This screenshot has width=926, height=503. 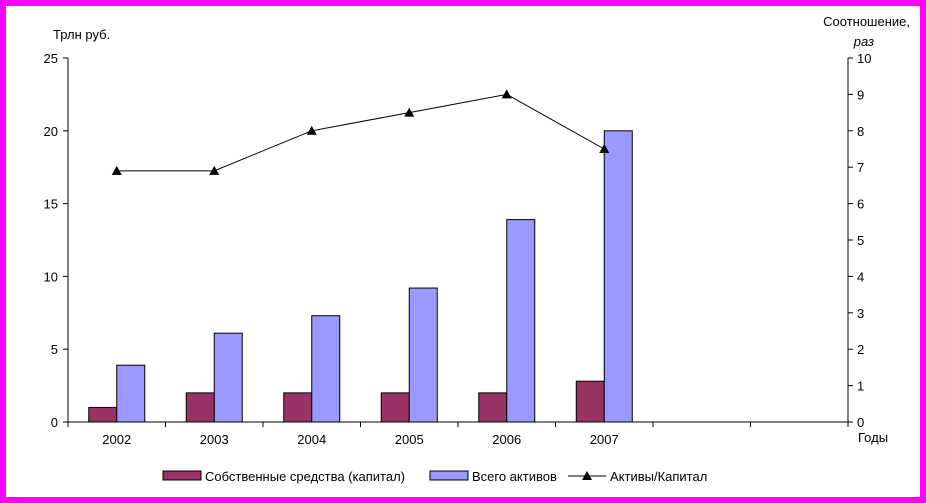 What do you see at coordinates (409, 439) in the screenshot?
I see `x-tick-label: 2005` at bounding box center [409, 439].